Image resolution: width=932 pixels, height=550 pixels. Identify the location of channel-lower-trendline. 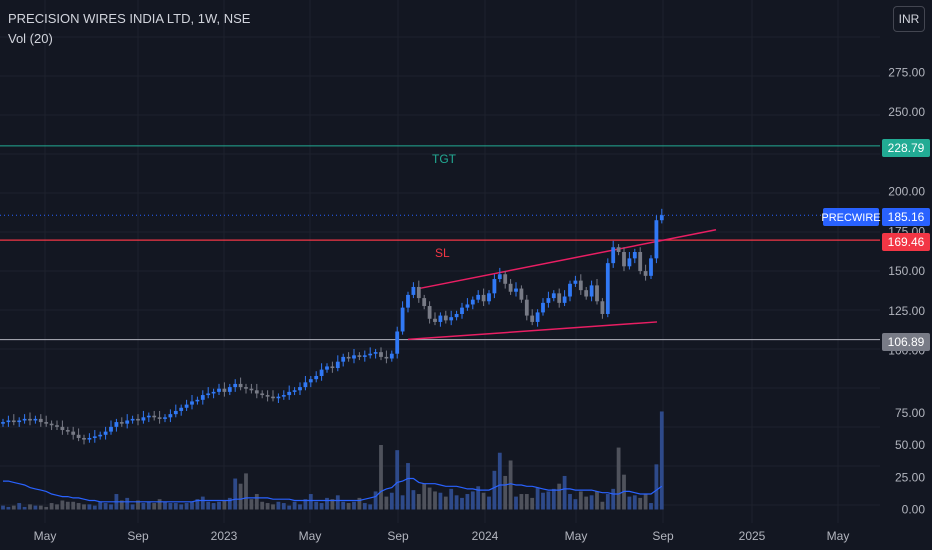
(532, 331).